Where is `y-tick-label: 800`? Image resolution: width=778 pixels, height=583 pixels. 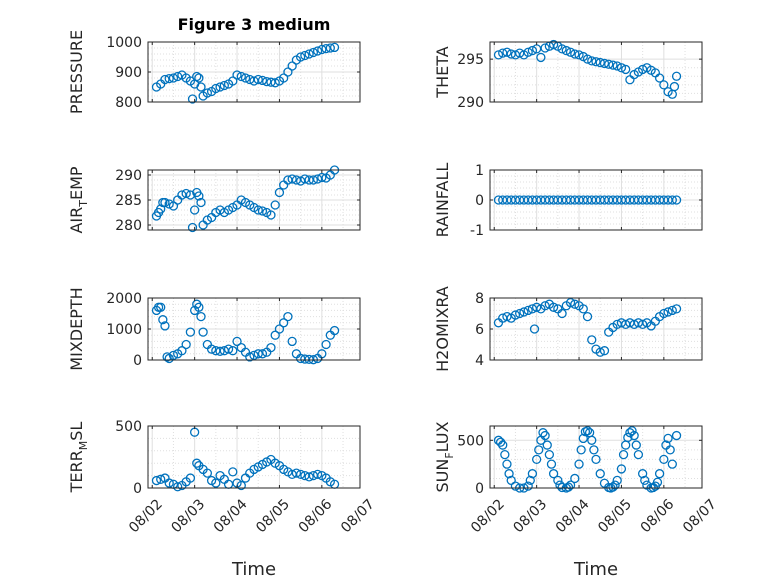
y-tick-label: 800 is located at coordinates (128, 103).